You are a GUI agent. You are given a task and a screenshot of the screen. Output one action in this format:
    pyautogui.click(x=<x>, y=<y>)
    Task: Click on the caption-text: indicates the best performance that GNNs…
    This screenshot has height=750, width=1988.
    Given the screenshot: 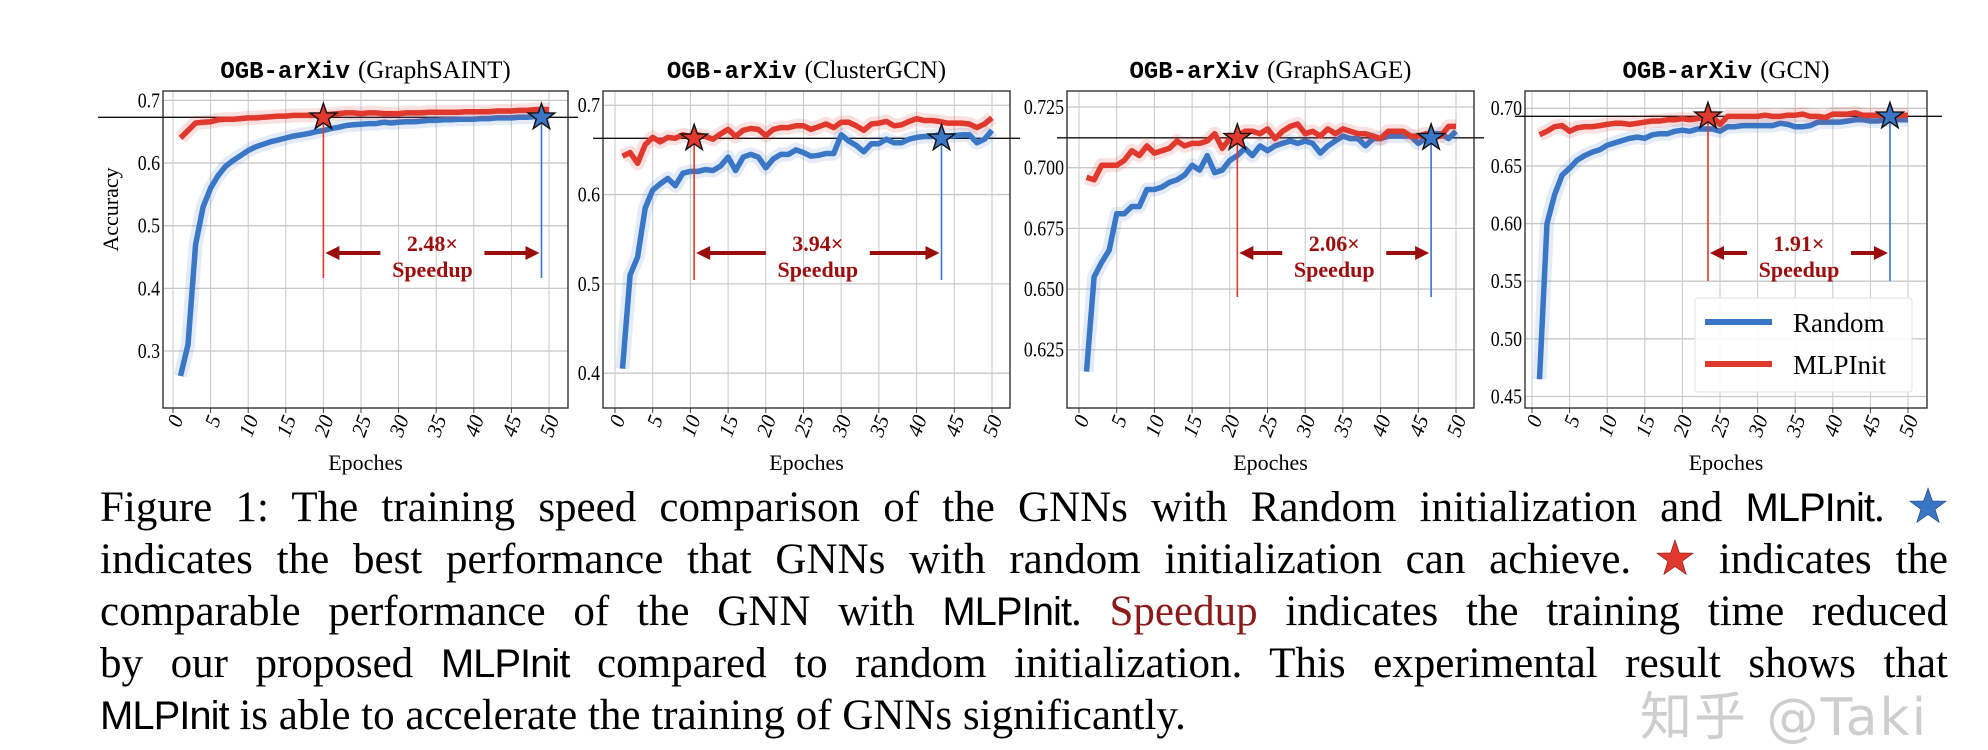 What is the action you would take?
    pyautogui.click(x=866, y=559)
    